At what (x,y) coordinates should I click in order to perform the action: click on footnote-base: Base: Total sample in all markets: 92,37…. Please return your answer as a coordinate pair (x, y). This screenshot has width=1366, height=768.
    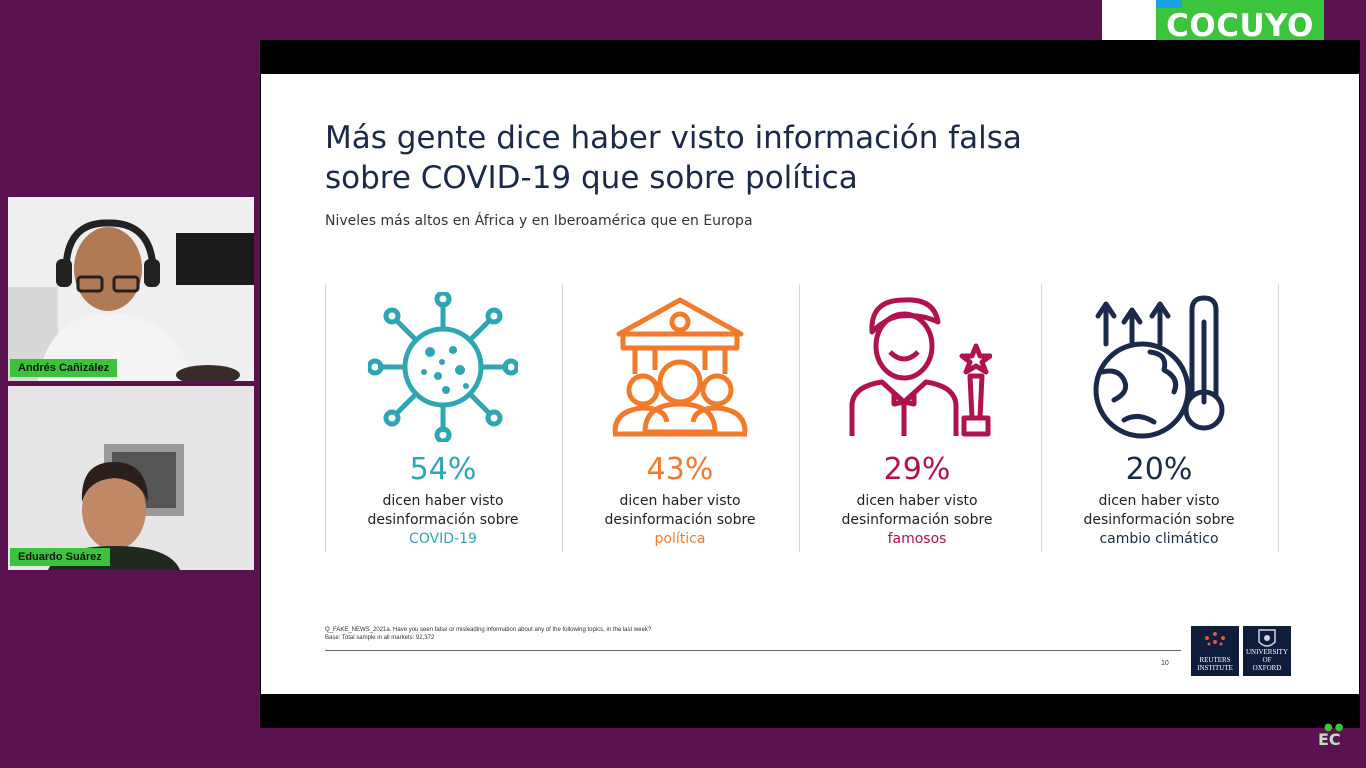
    Looking at the image, I should click on (380, 638).